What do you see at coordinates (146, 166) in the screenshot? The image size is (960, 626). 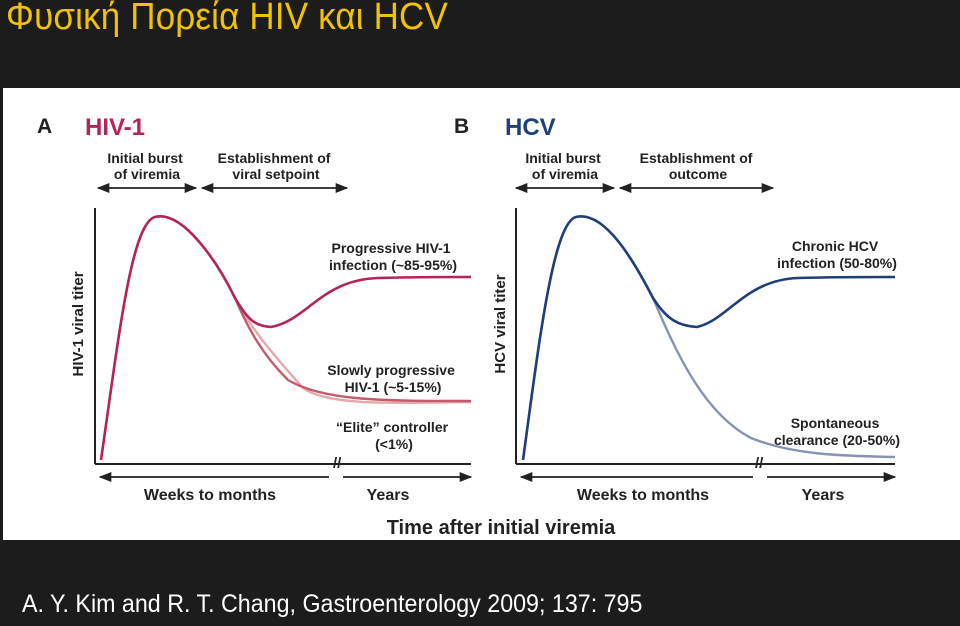 I see `panel-a-phase1-label: Initial burst of viremia` at bounding box center [146, 166].